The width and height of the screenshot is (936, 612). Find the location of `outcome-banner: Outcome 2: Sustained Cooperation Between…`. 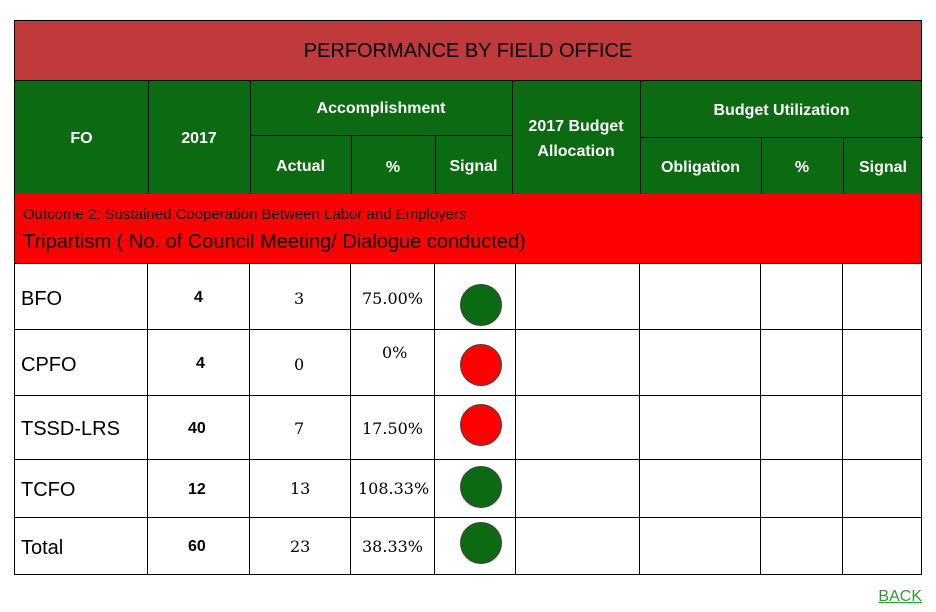

outcome-banner: Outcome 2: Sustained Cooperation Between… is located at coordinates (468, 229).